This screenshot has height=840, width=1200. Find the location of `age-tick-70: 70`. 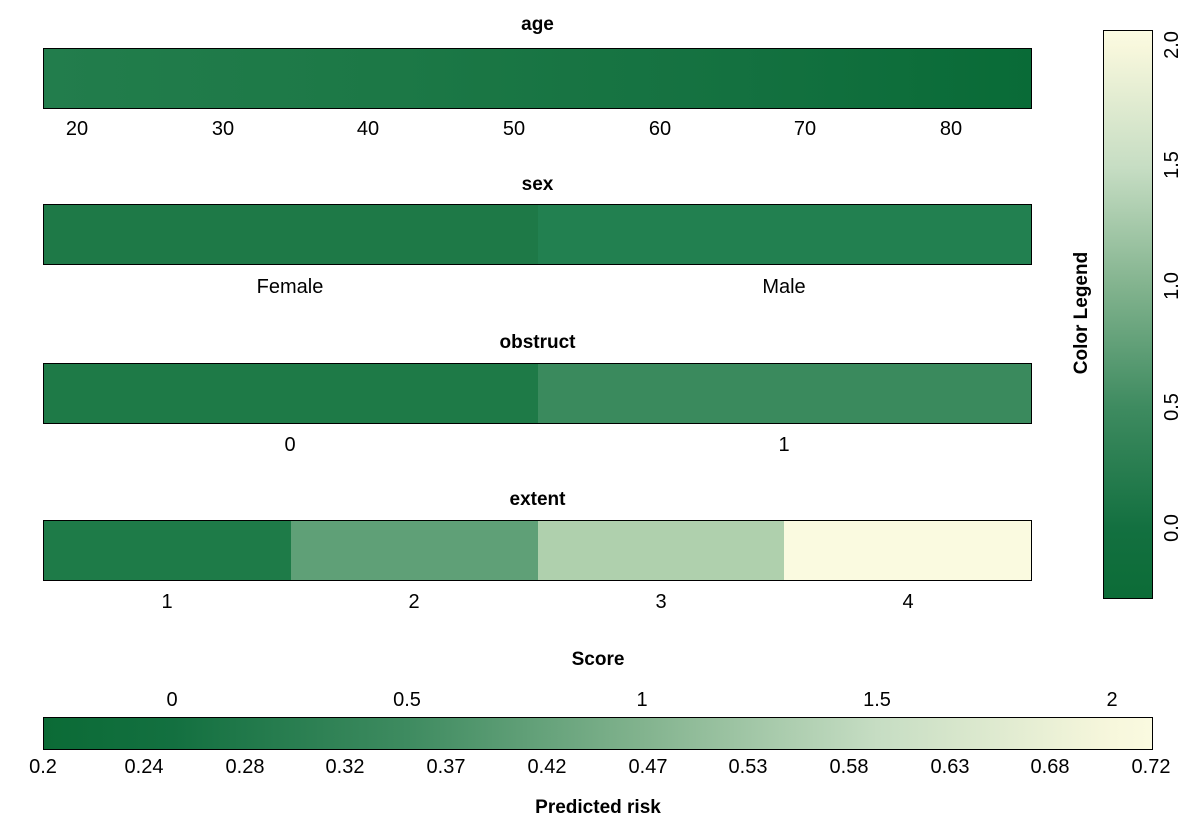

age-tick-70: 70 is located at coordinates (805, 129).